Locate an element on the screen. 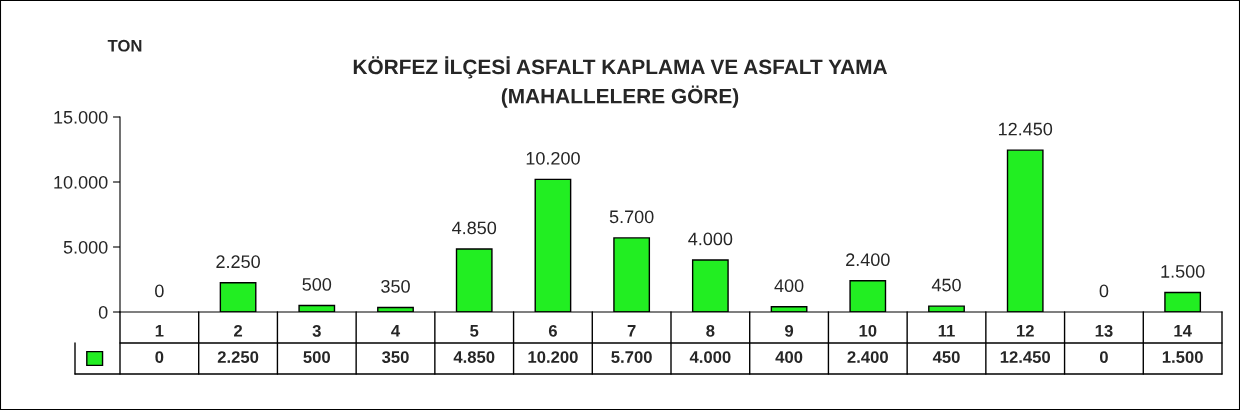  y-tick-label: 15.000 is located at coordinates (81, 117).